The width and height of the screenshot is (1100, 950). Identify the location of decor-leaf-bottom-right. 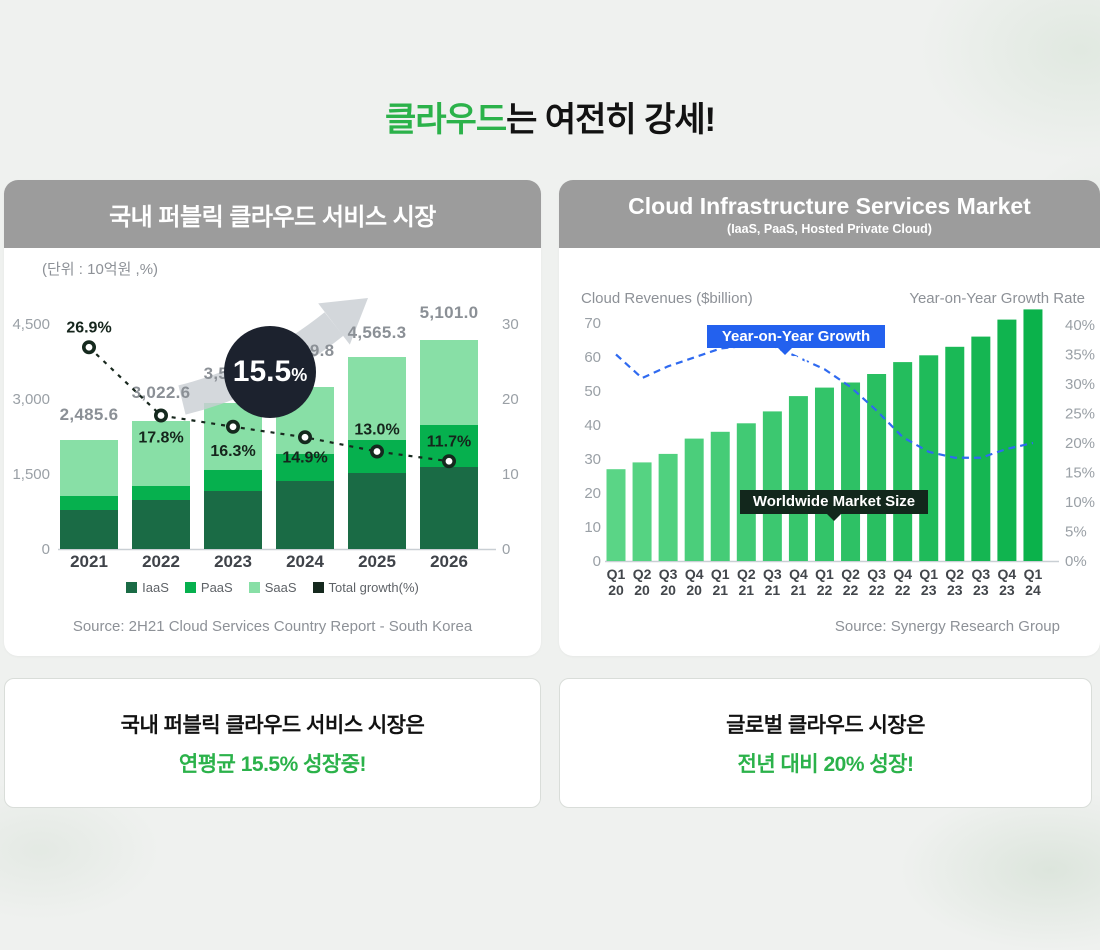
(1000, 870).